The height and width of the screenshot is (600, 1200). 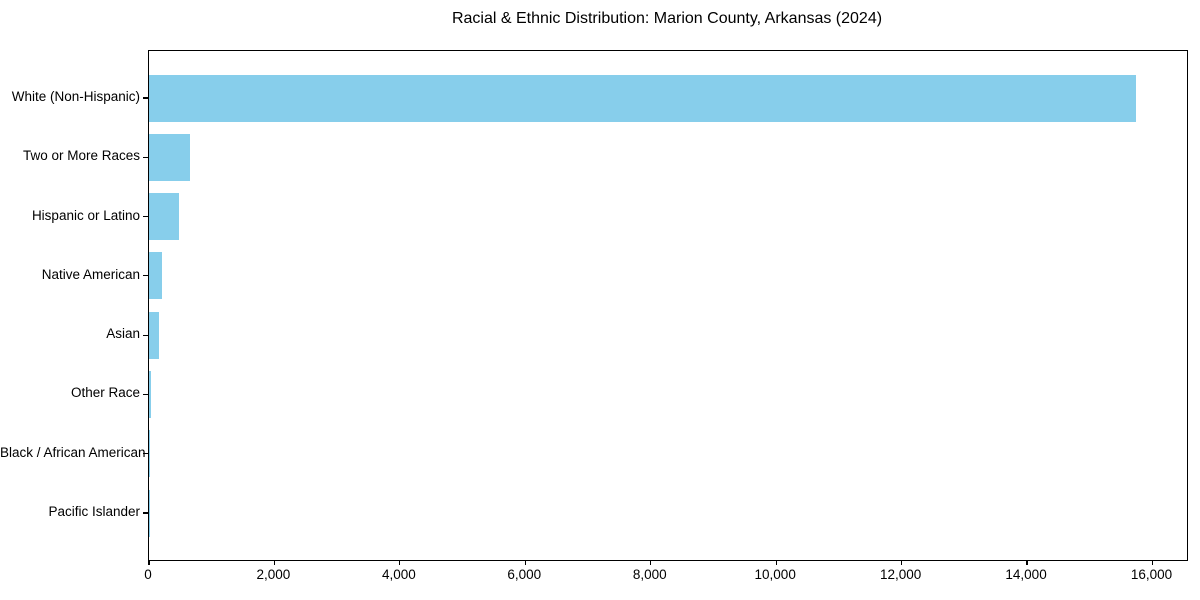 I want to click on y-tick-label-pacific-islander: Pacific Islander, so click(x=94, y=511).